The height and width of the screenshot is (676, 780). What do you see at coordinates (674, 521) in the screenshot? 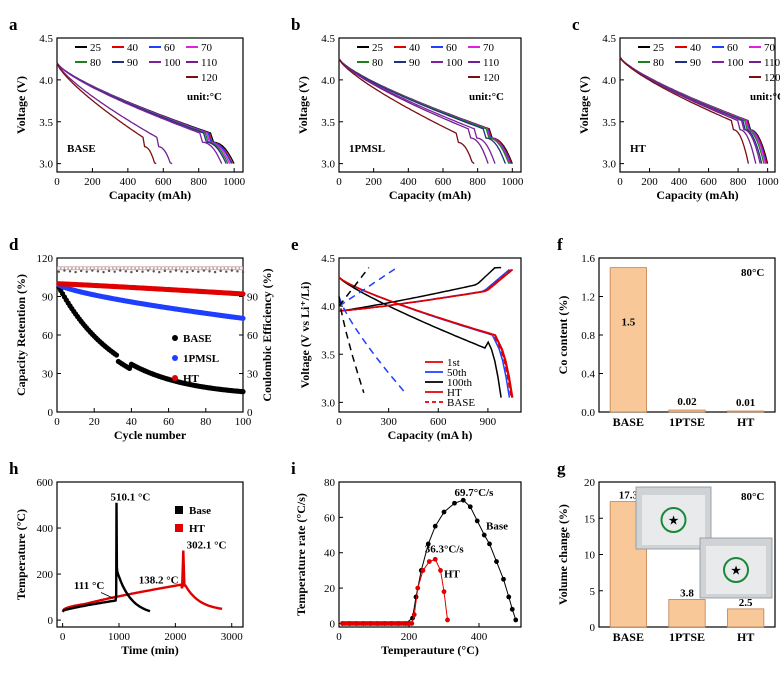
I see `star-icon: ★` at bounding box center [674, 521].